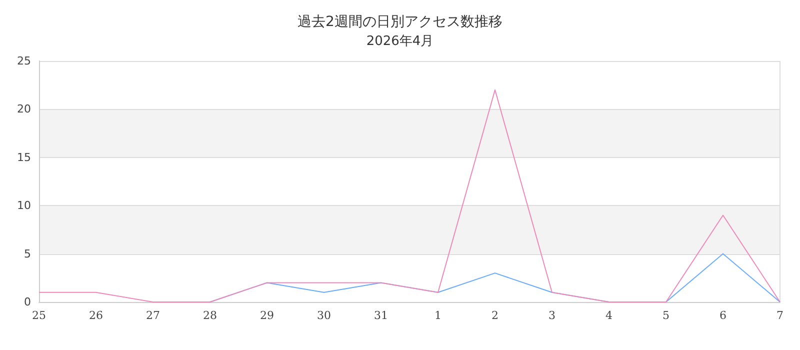 The height and width of the screenshot is (350, 800). I want to click on y-tick-label: 15, so click(24, 157).